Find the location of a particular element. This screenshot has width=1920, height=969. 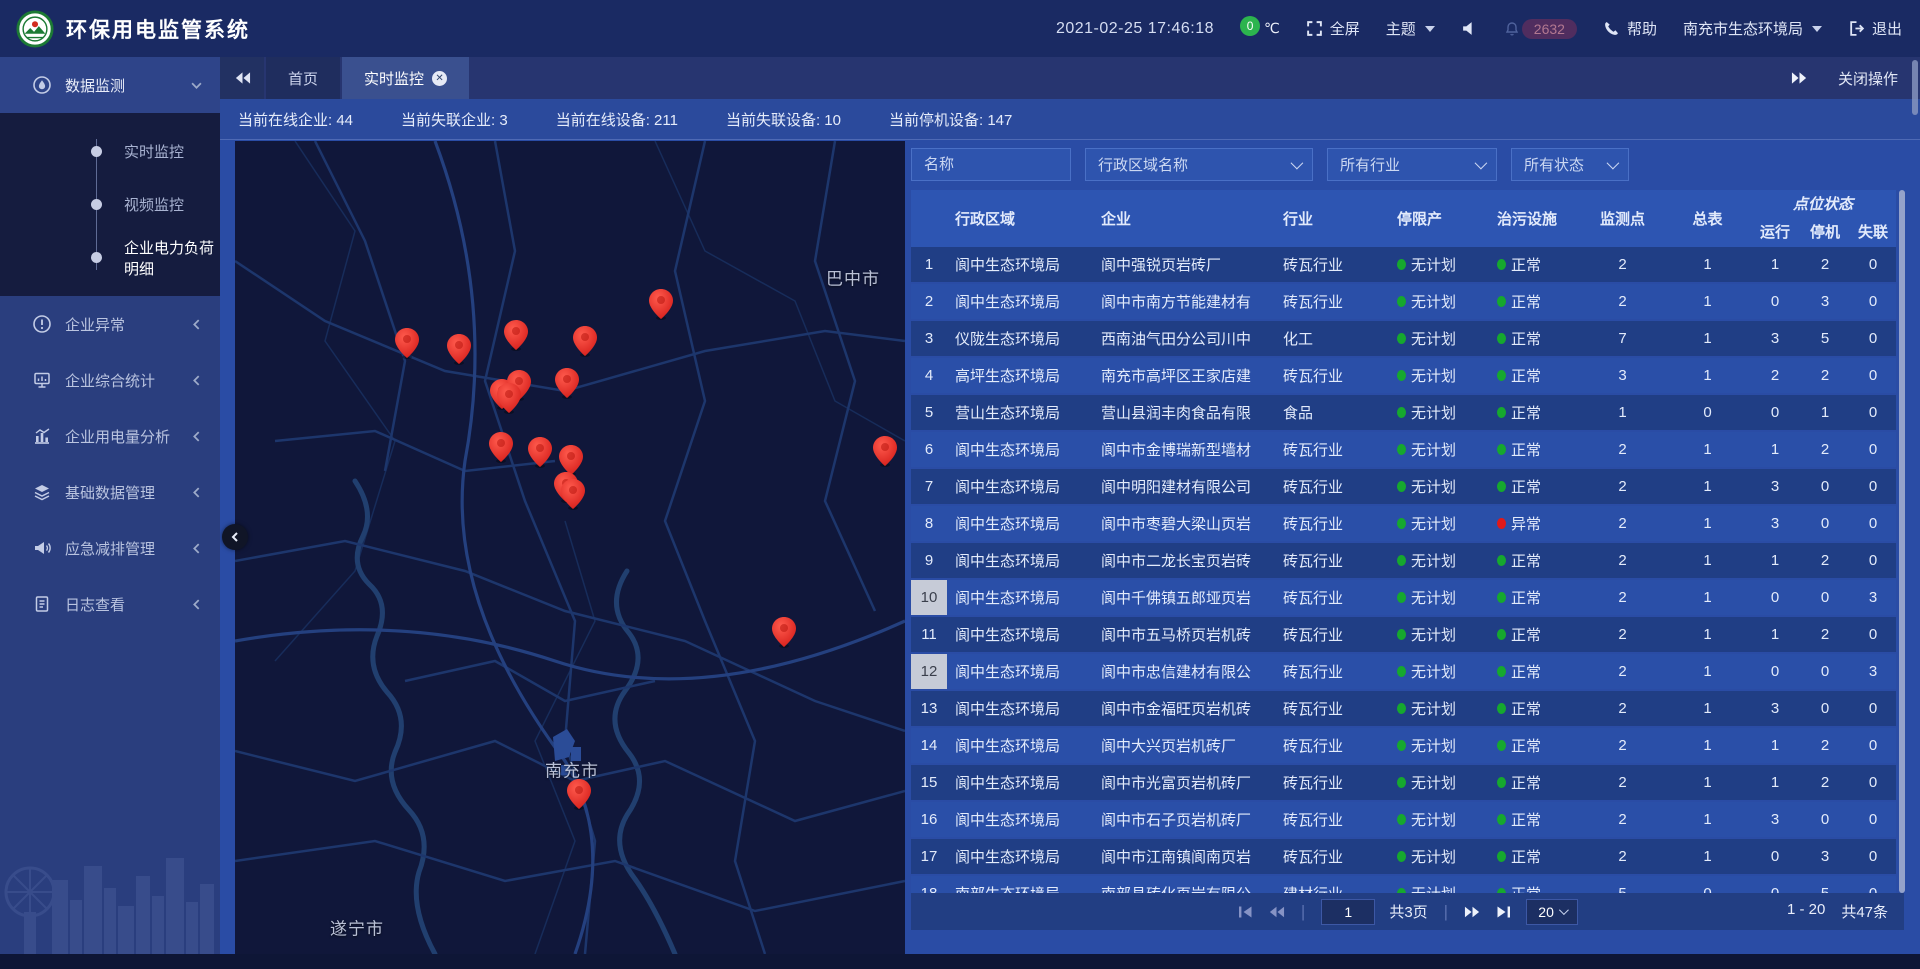

close-operations-button: 关闭操作 is located at coordinates (1867, 79).